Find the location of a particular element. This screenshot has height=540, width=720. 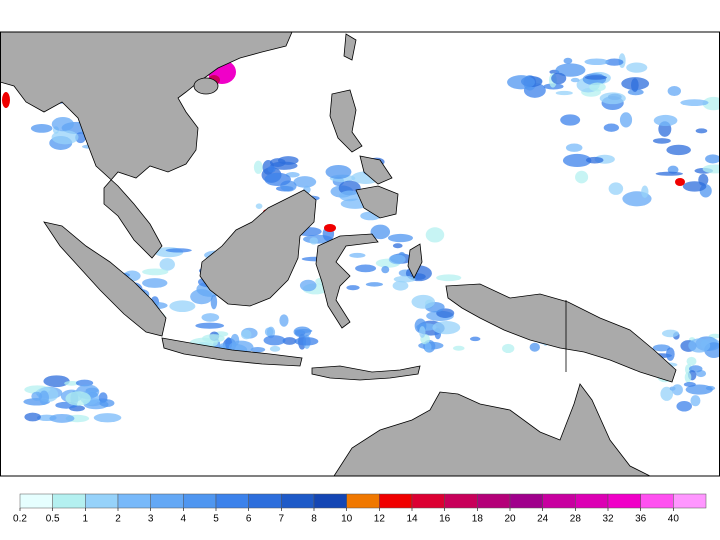

borneo is located at coordinates (258, 248).